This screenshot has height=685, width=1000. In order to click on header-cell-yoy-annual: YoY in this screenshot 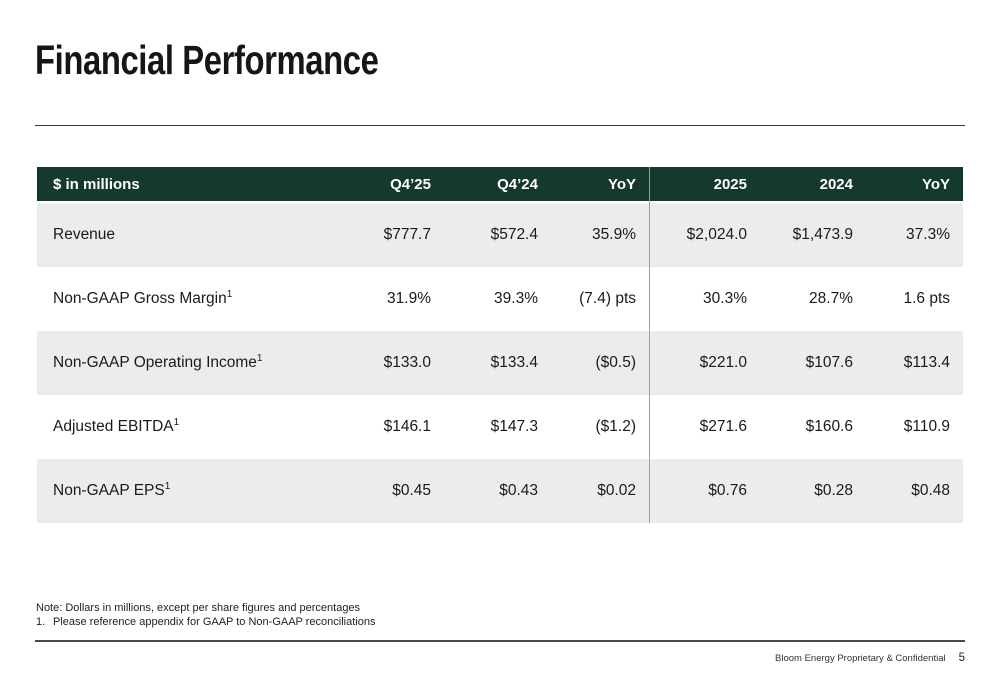, I will do `click(935, 184)`.